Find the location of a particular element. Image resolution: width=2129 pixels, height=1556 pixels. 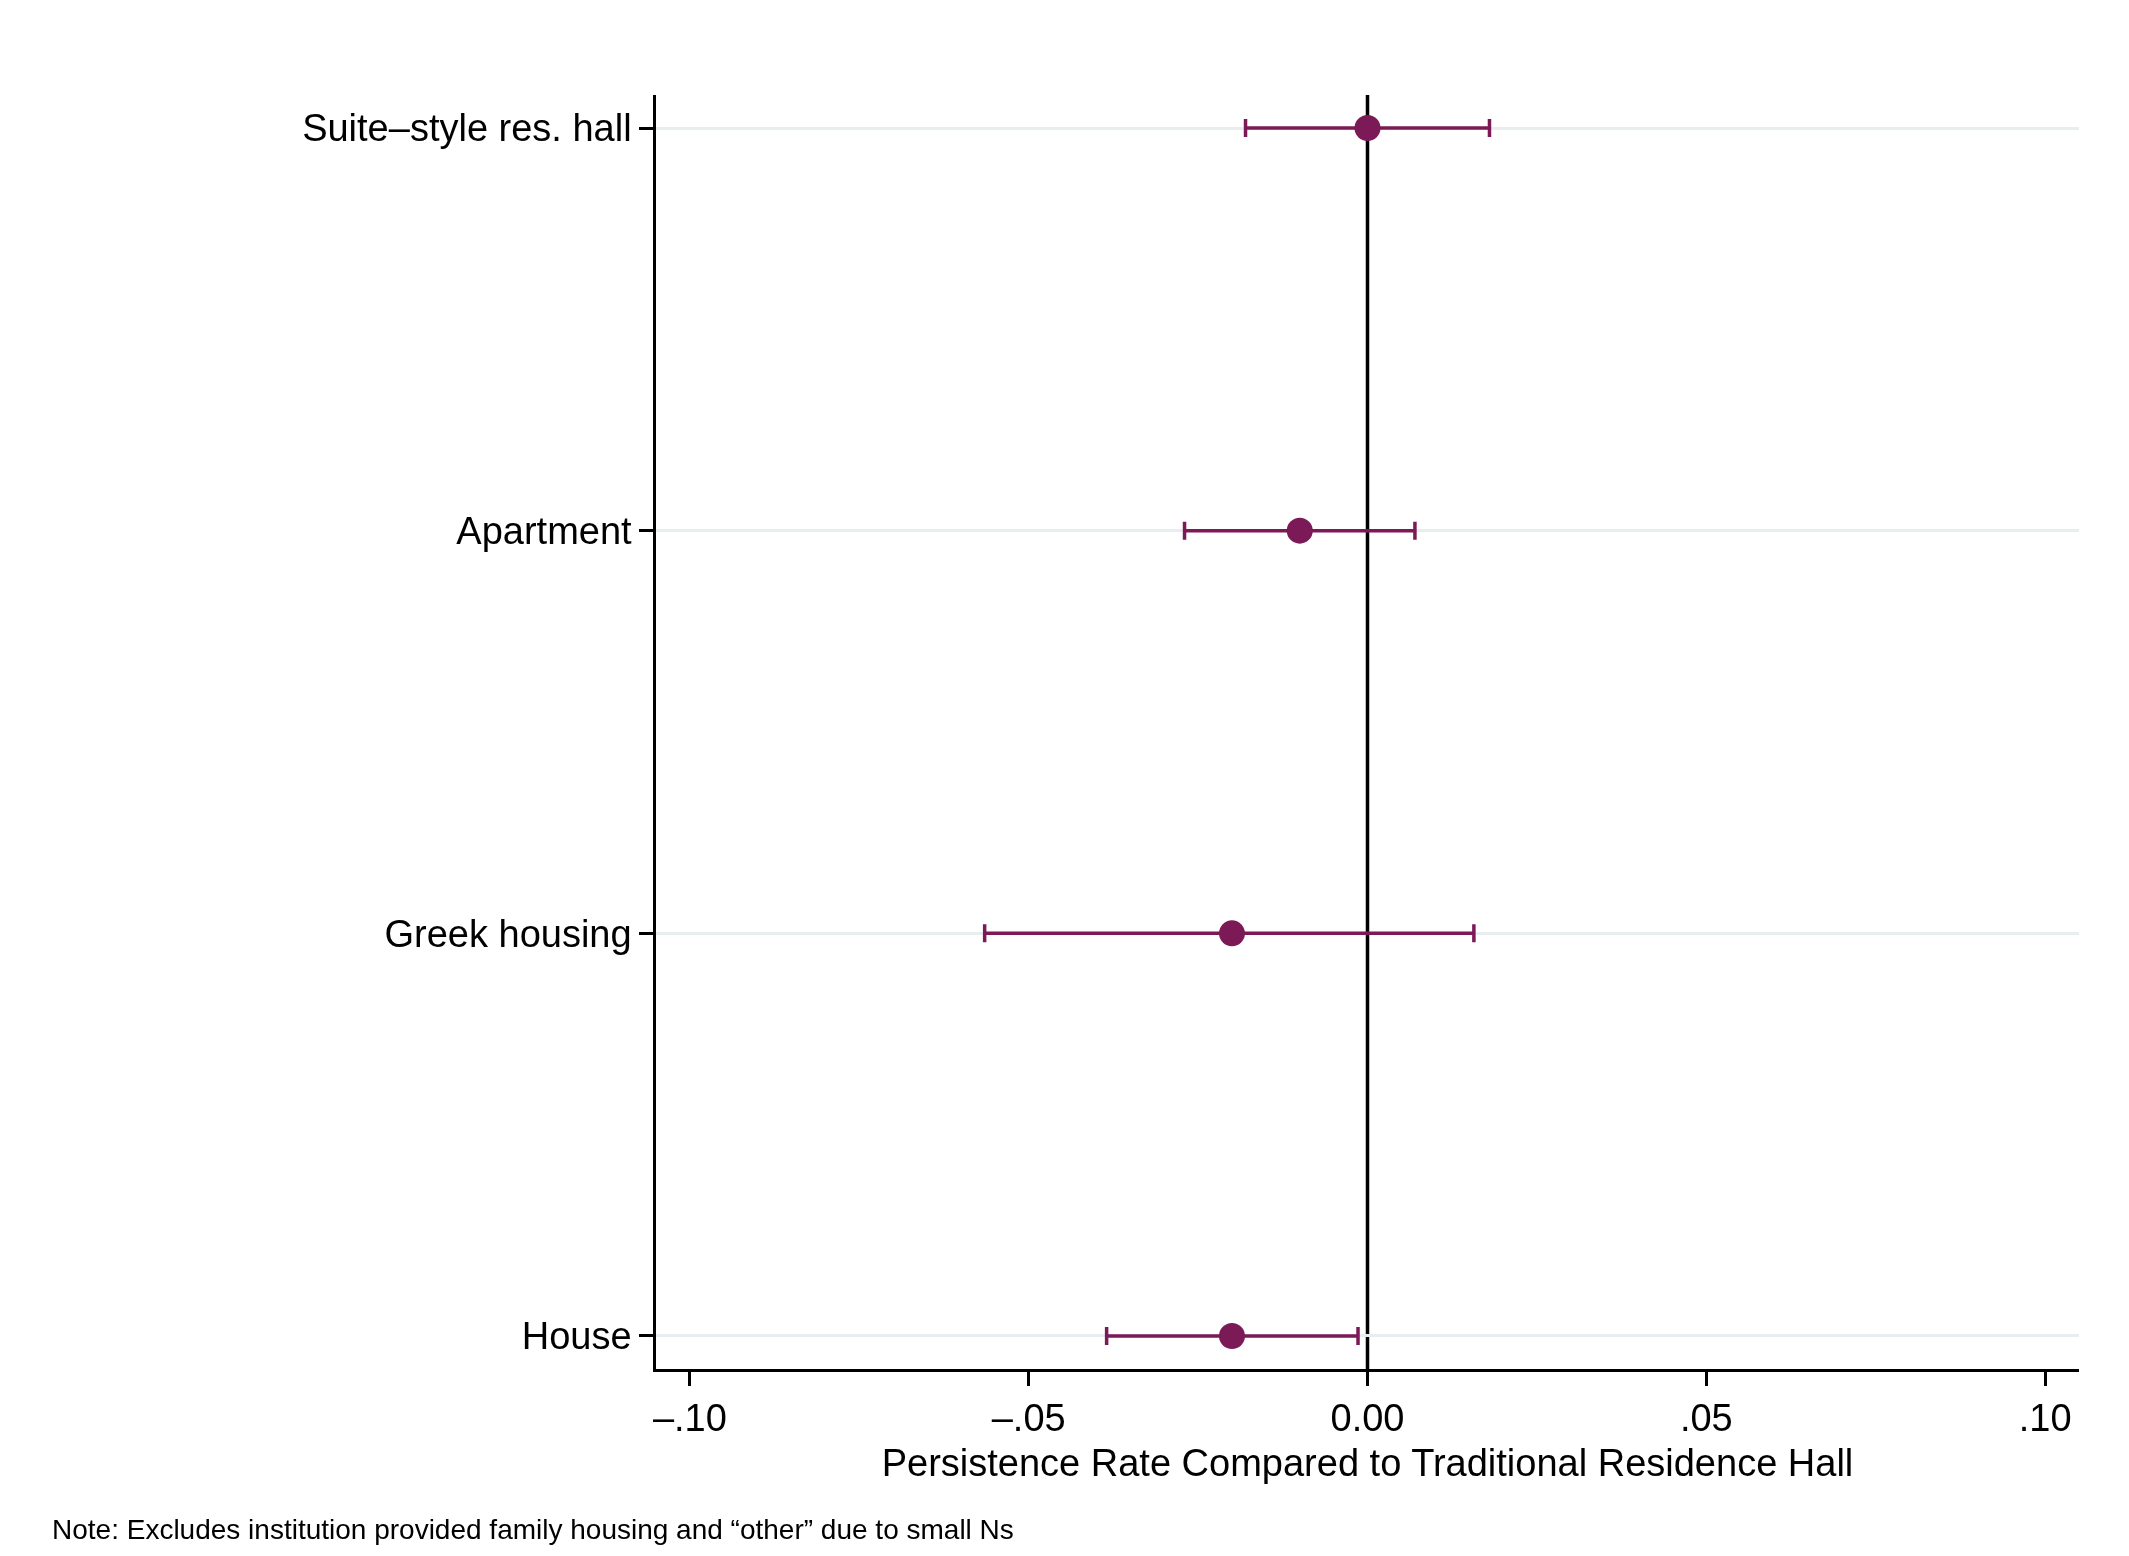

y-tick-label: House is located at coordinates (576, 1336).